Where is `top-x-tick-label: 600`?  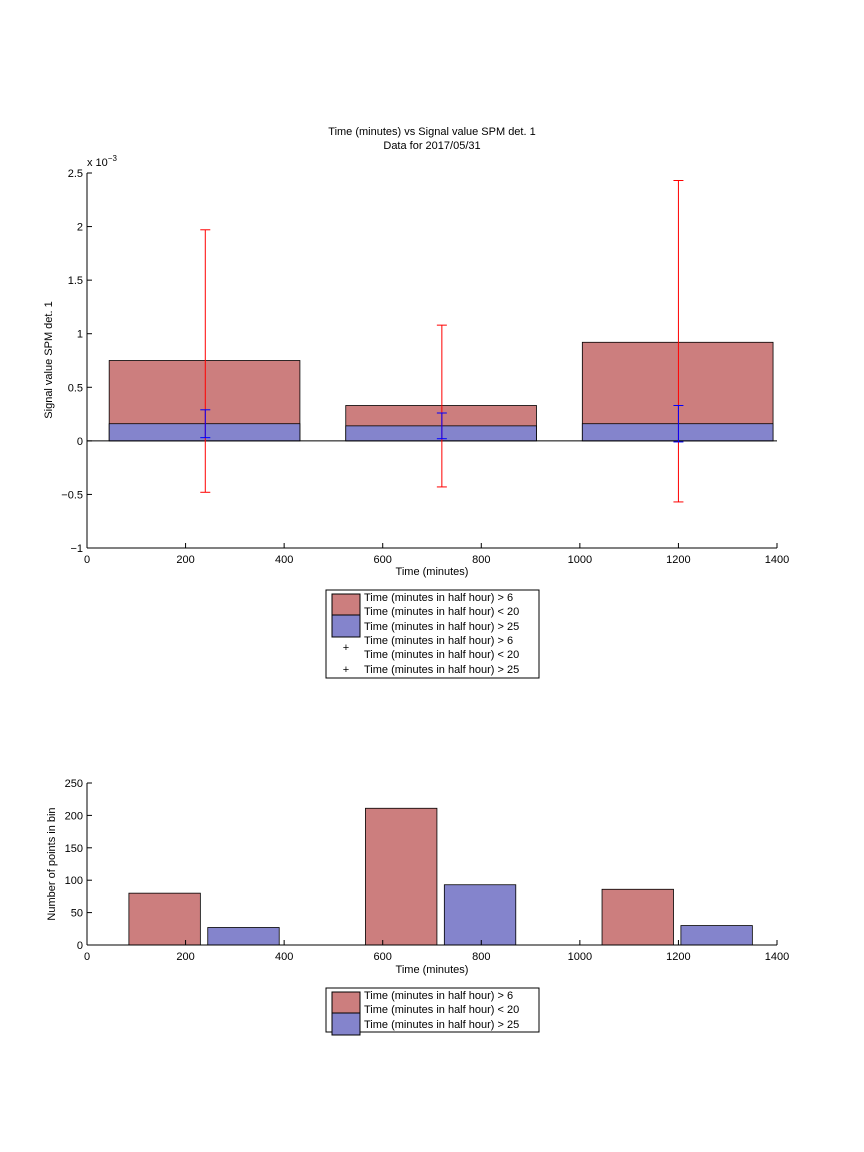 top-x-tick-label: 600 is located at coordinates (383, 560).